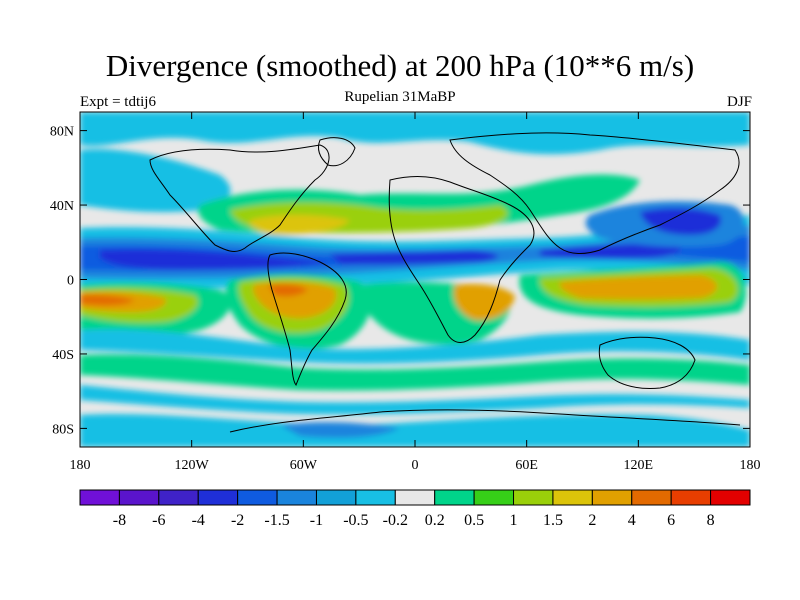  What do you see at coordinates (118, 102) in the screenshot?
I see `experiment-label: Expt = tdtij6` at bounding box center [118, 102].